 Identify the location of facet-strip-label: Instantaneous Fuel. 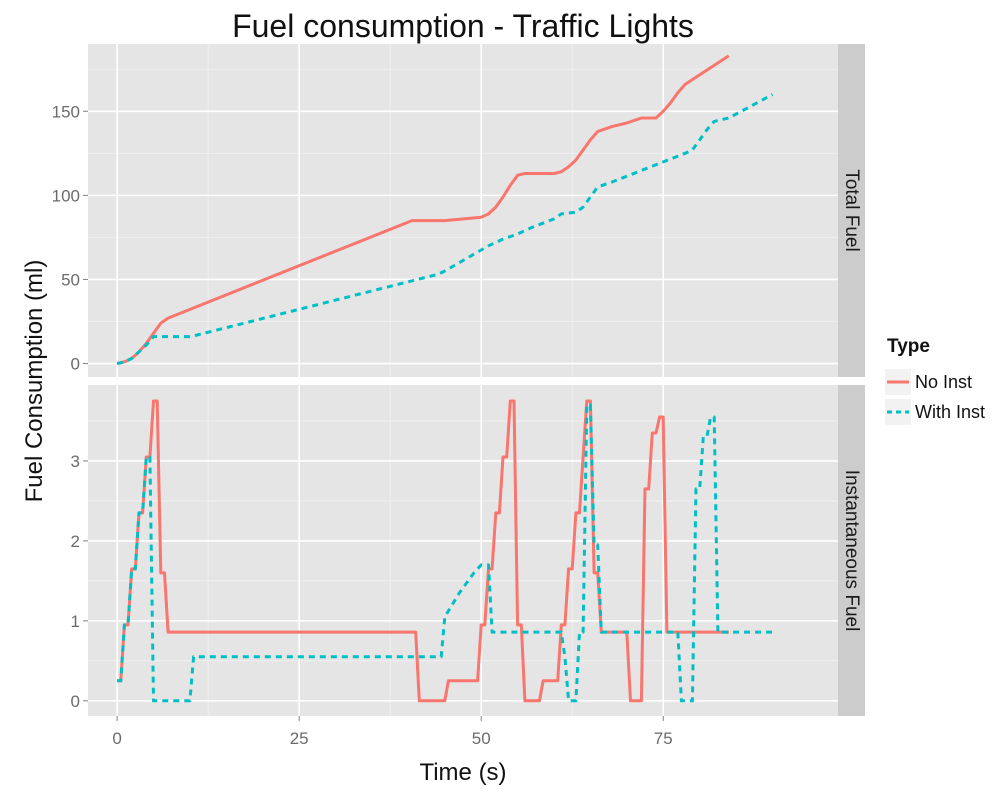
(851, 551).